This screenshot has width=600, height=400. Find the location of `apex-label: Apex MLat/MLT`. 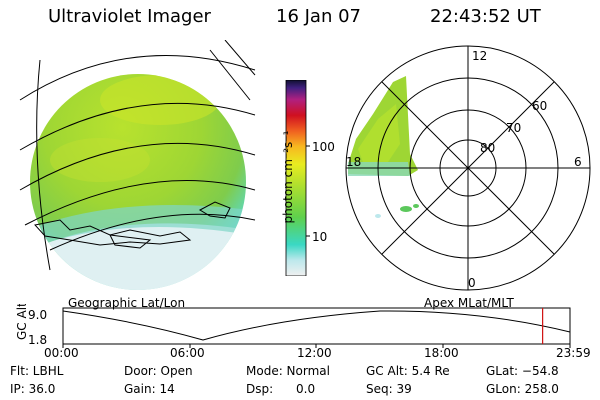

apex-label: Apex MLat/MLT is located at coordinates (469, 303).